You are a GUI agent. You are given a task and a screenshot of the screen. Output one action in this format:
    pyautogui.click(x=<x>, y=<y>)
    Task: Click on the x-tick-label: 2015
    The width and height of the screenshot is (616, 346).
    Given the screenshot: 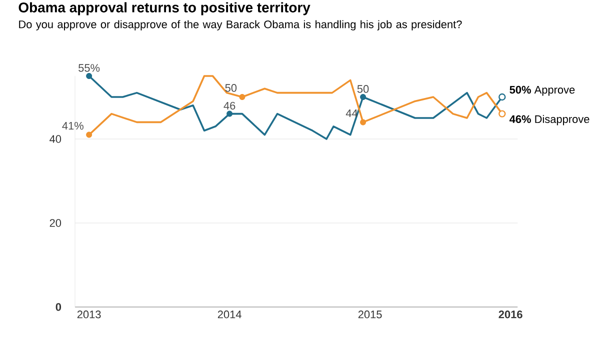 What is the action you would take?
    pyautogui.click(x=370, y=314)
    